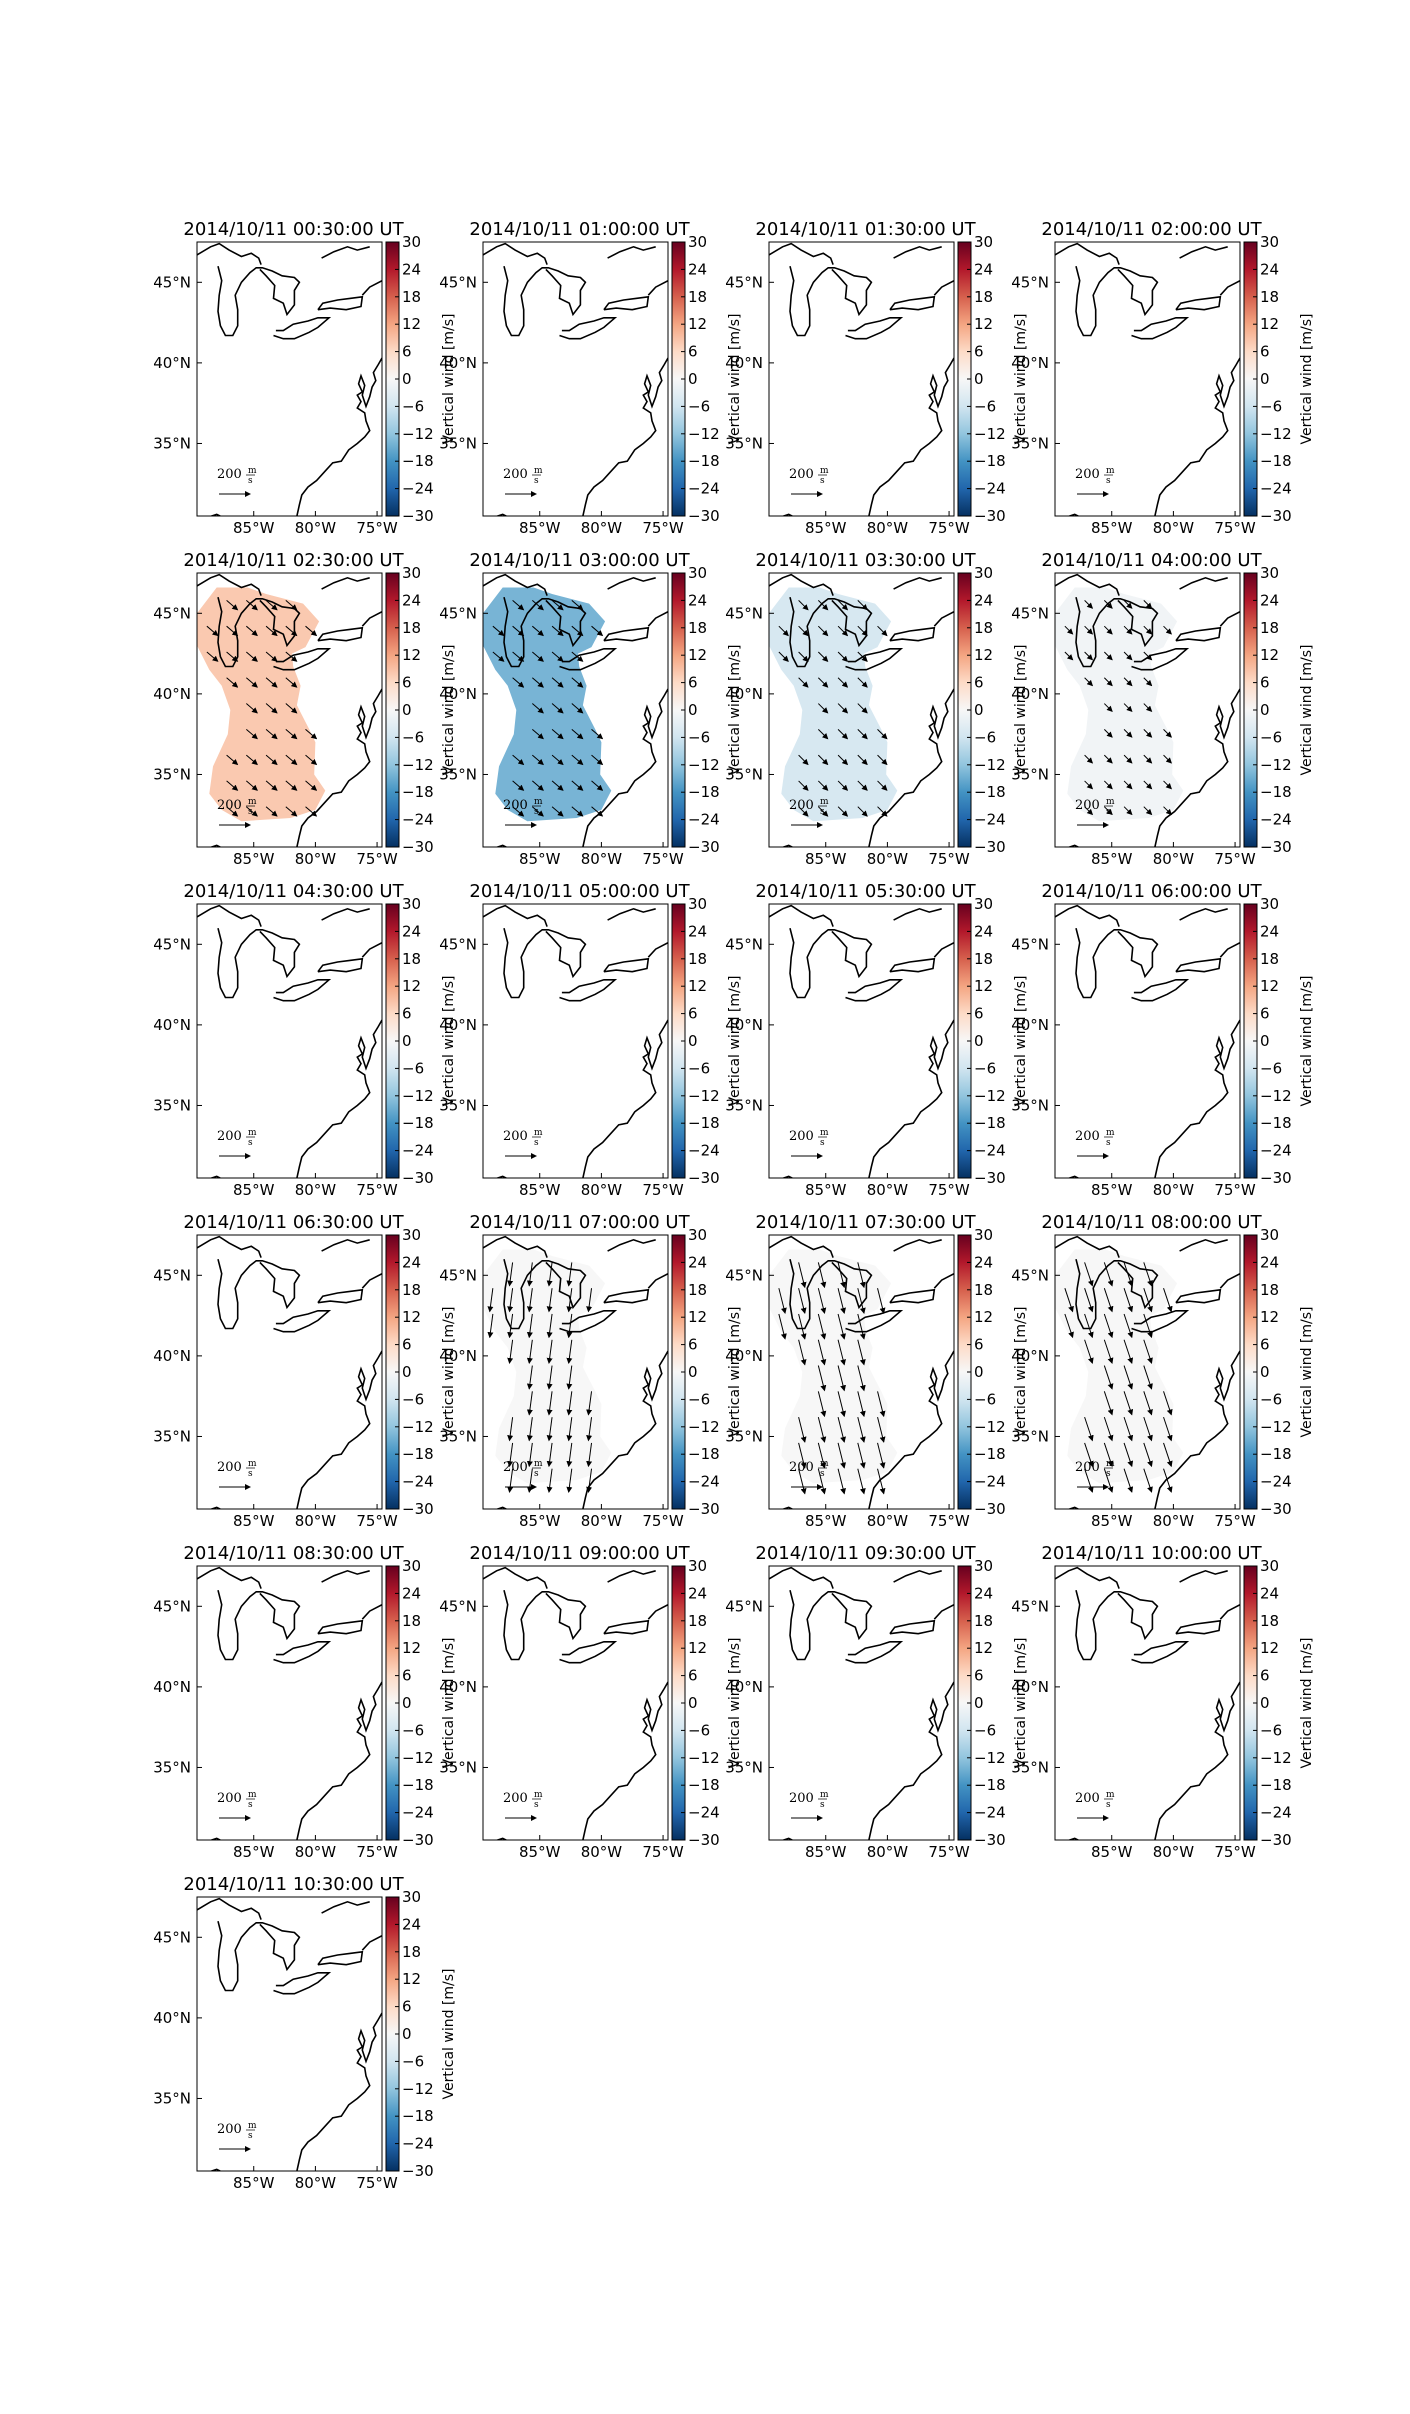 The height and width of the screenshot is (2414, 1410). I want to click on panel-title: 2014/10/11 05:00:00 UT, so click(579, 891).